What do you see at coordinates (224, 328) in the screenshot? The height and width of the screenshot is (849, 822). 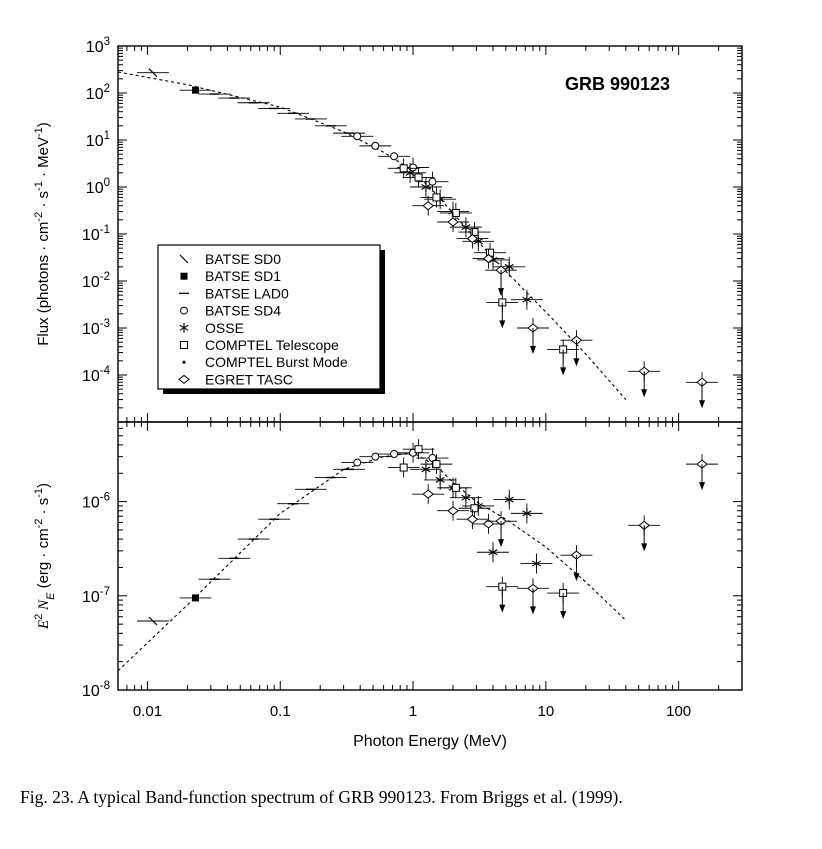 I see `legend-label: OSSE` at bounding box center [224, 328].